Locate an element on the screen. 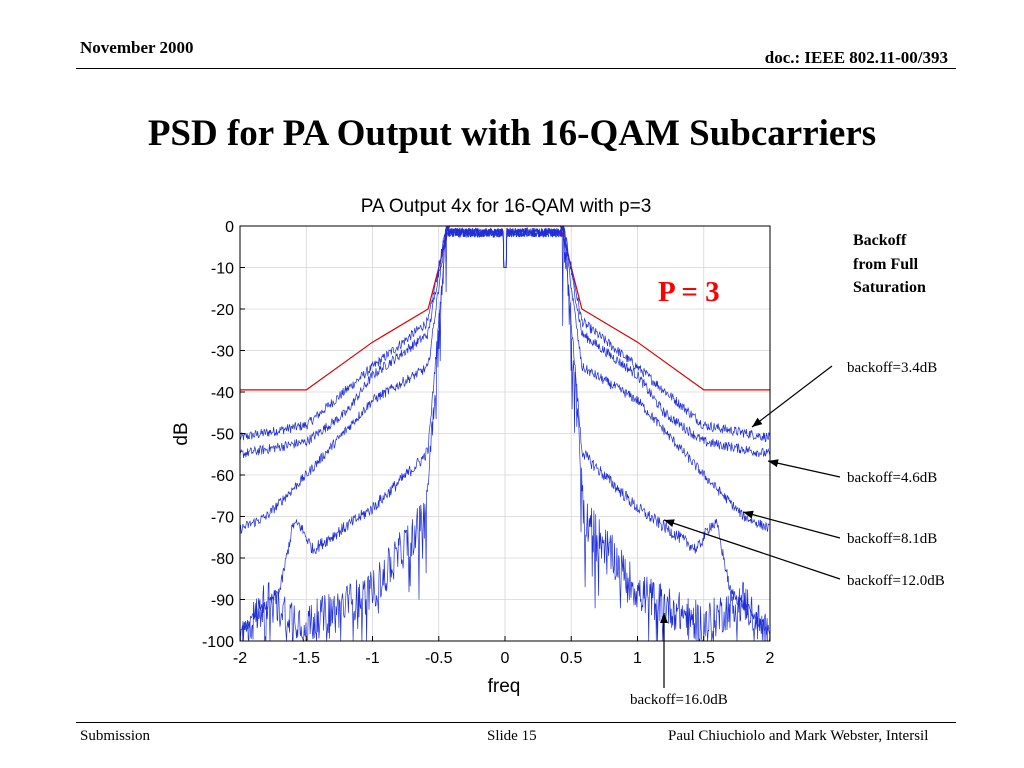  header-divider is located at coordinates (516, 68).